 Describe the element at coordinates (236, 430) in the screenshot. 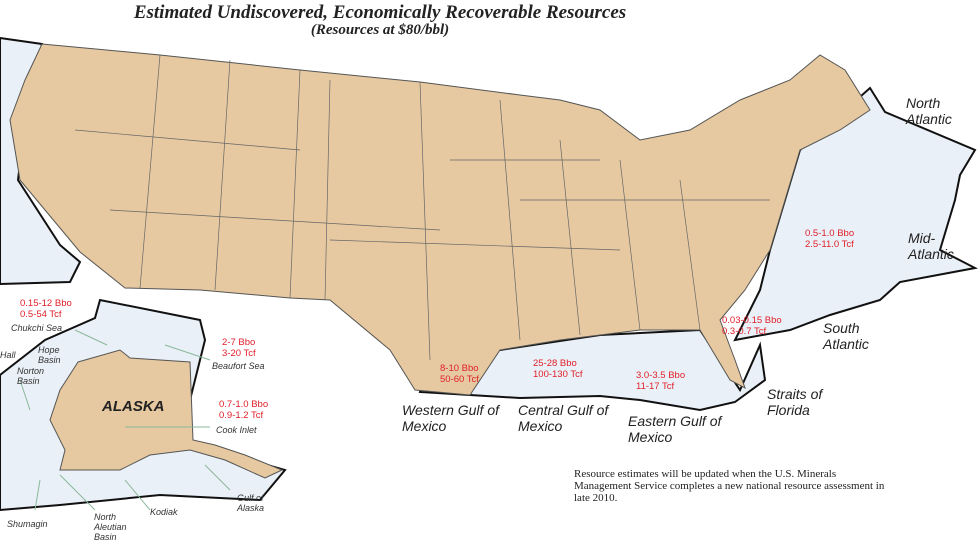

I see `region-label-cook-inlet: Cook Inlet` at that location.